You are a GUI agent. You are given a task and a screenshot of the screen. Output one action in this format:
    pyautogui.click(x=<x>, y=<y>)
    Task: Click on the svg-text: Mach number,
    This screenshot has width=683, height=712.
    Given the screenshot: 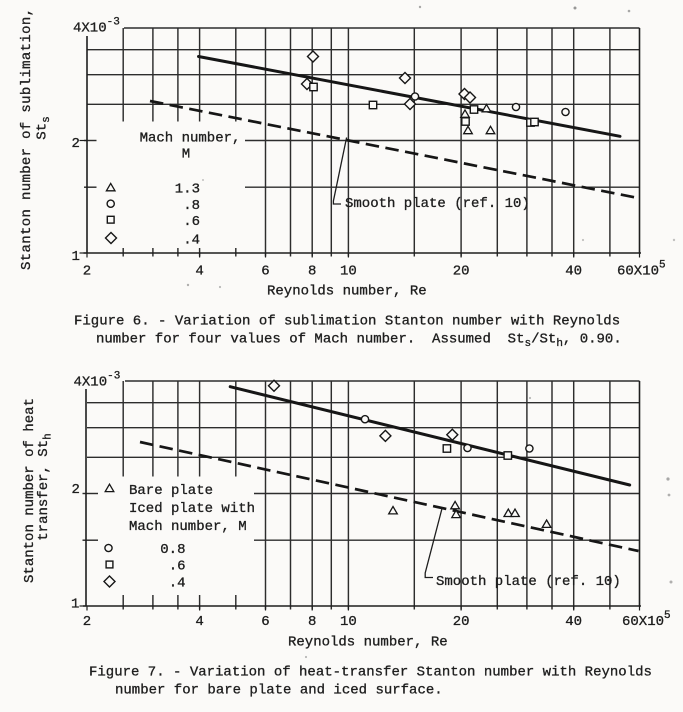 What is the action you would take?
    pyautogui.click(x=190, y=139)
    